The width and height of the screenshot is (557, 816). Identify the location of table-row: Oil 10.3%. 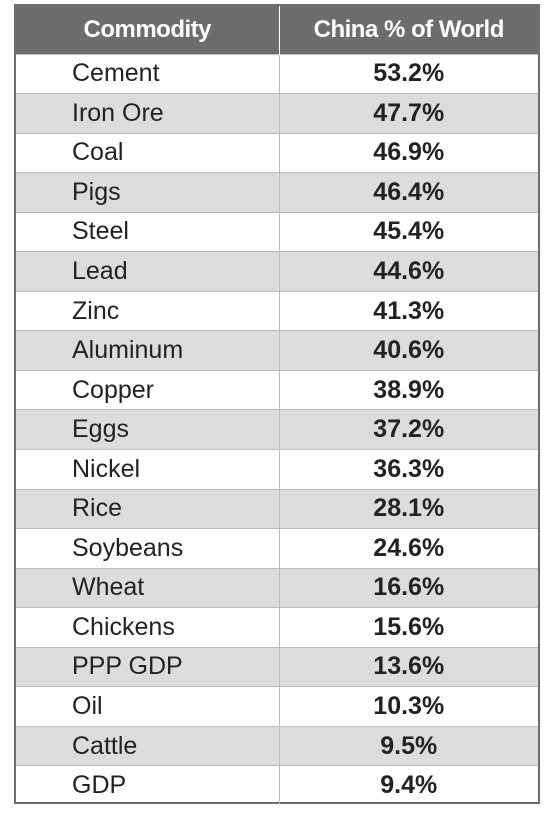
(277, 706).